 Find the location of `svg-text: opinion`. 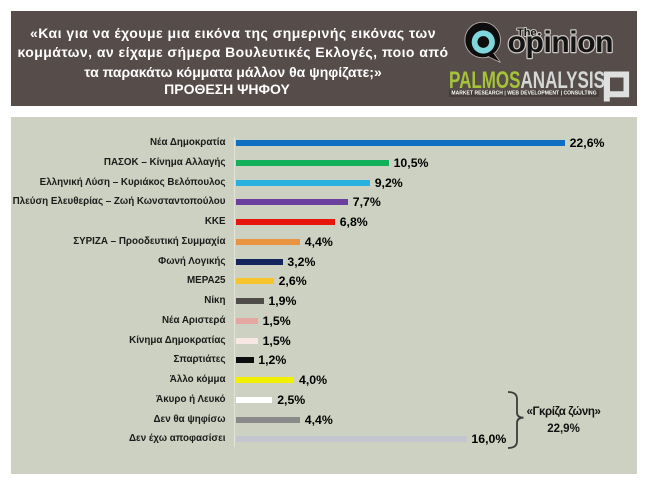

svg-text: opinion is located at coordinates (560, 42).